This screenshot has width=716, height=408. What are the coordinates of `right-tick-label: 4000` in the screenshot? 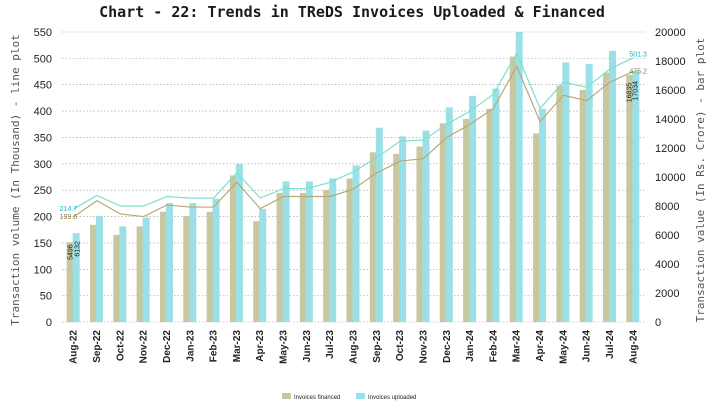 It's located at (667, 265).